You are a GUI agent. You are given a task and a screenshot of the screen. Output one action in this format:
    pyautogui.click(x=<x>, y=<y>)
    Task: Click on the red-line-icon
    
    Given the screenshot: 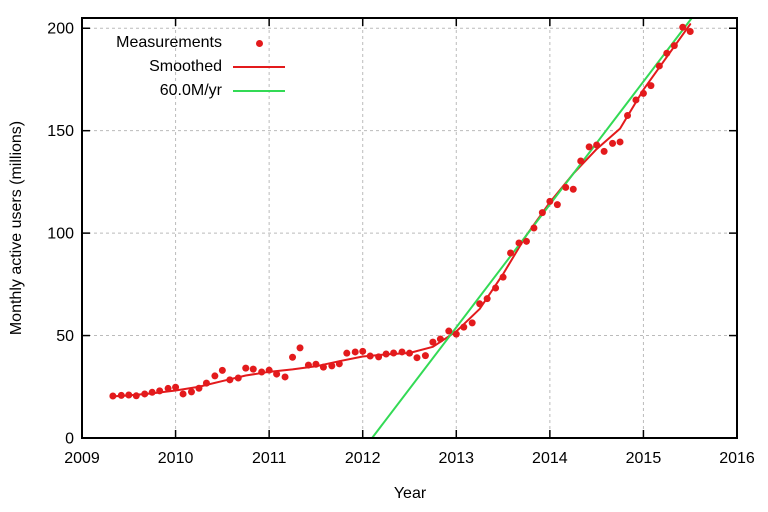 What is the action you would take?
    pyautogui.click(x=259, y=67)
    